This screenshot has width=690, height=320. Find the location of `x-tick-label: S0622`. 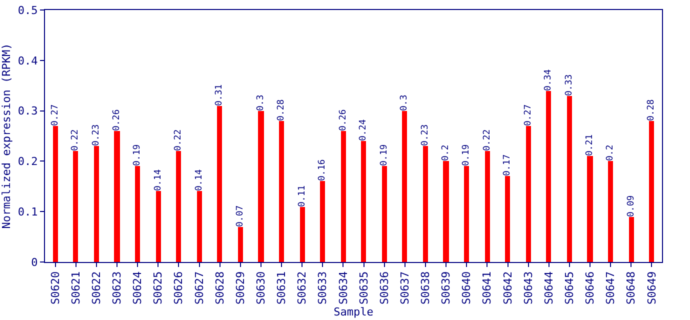

x-tick-label: S0622 is located at coordinates (96, 288).